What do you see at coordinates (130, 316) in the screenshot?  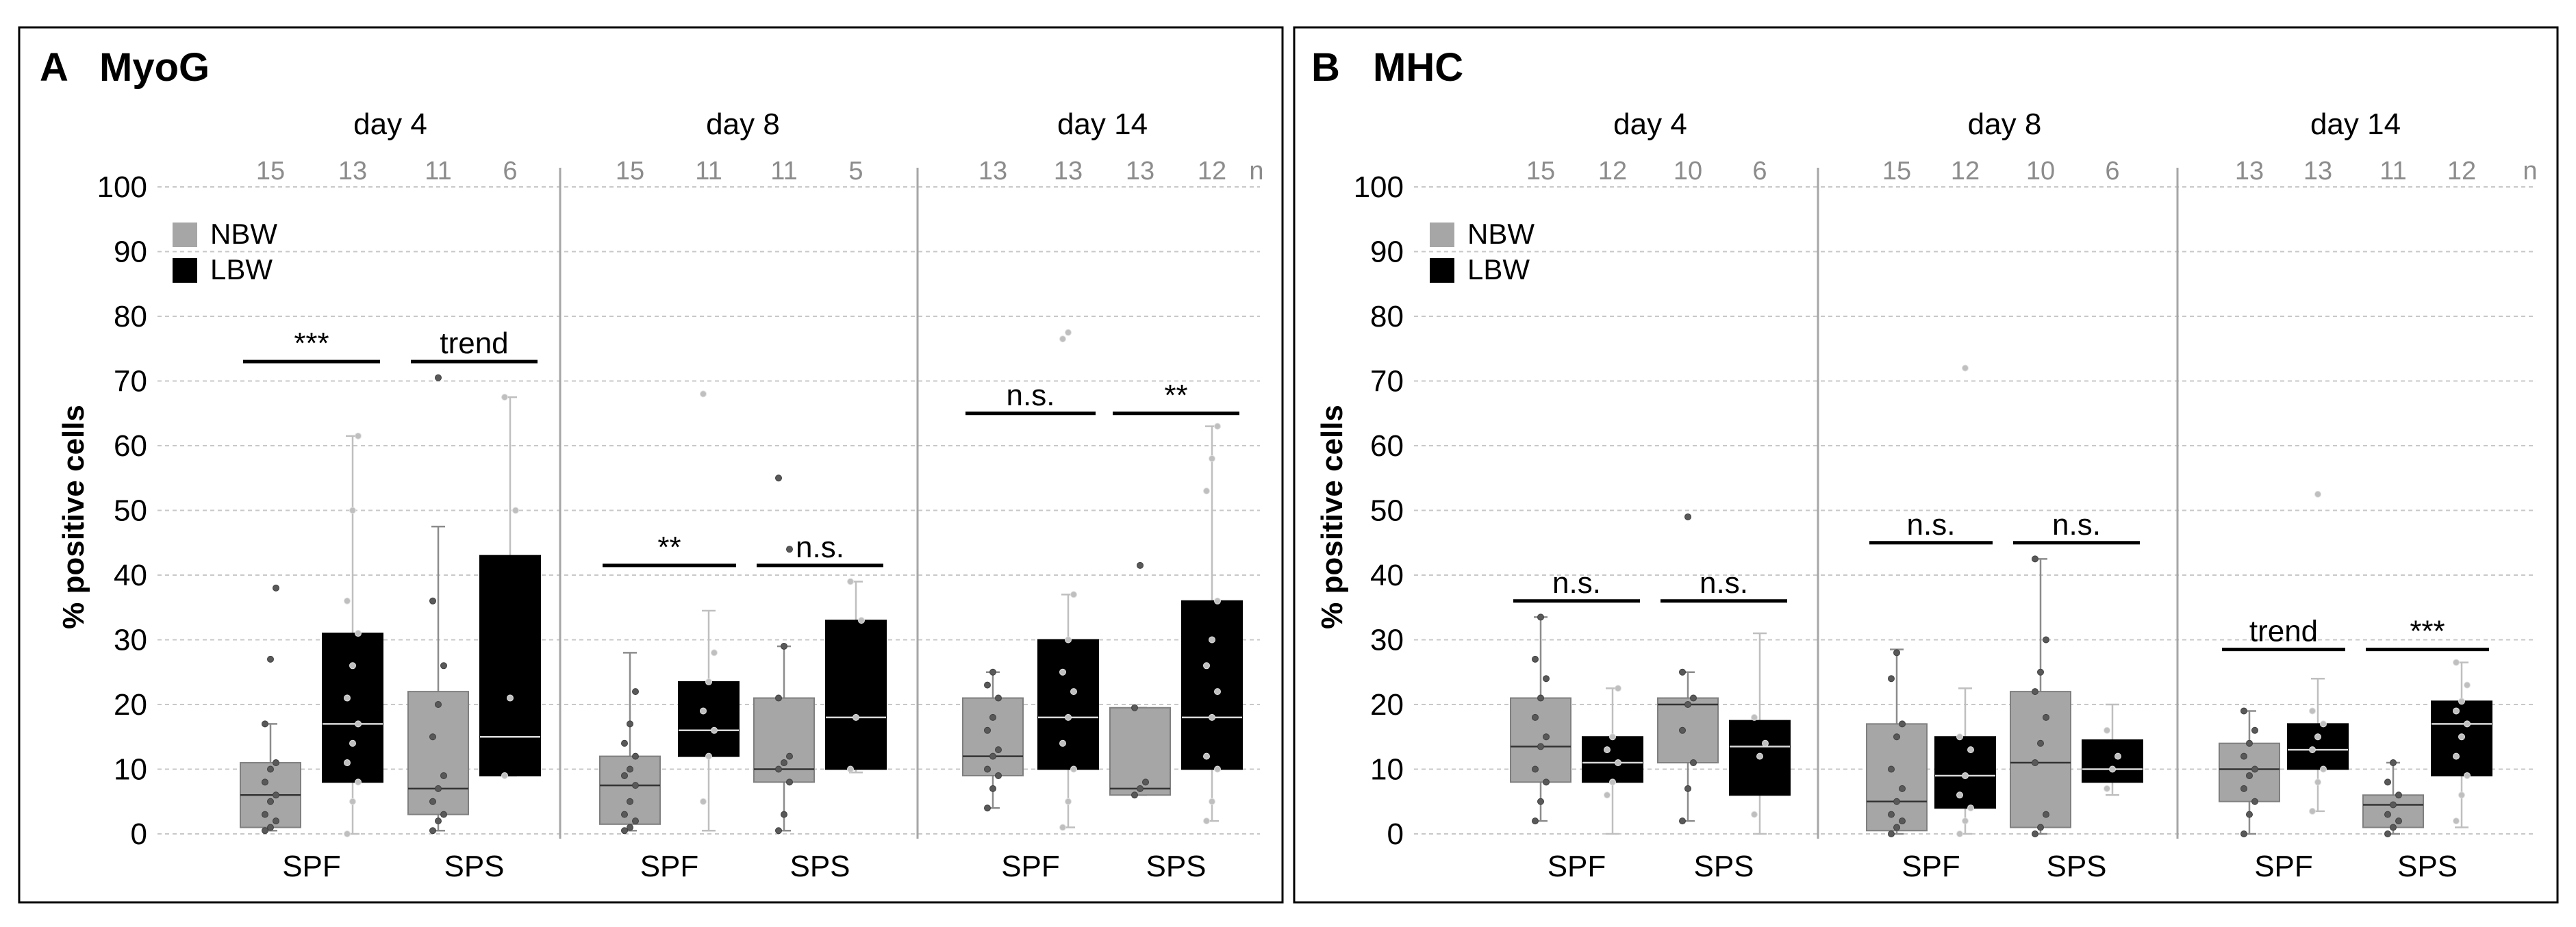 I see `y-tick-label: 80` at bounding box center [130, 316].